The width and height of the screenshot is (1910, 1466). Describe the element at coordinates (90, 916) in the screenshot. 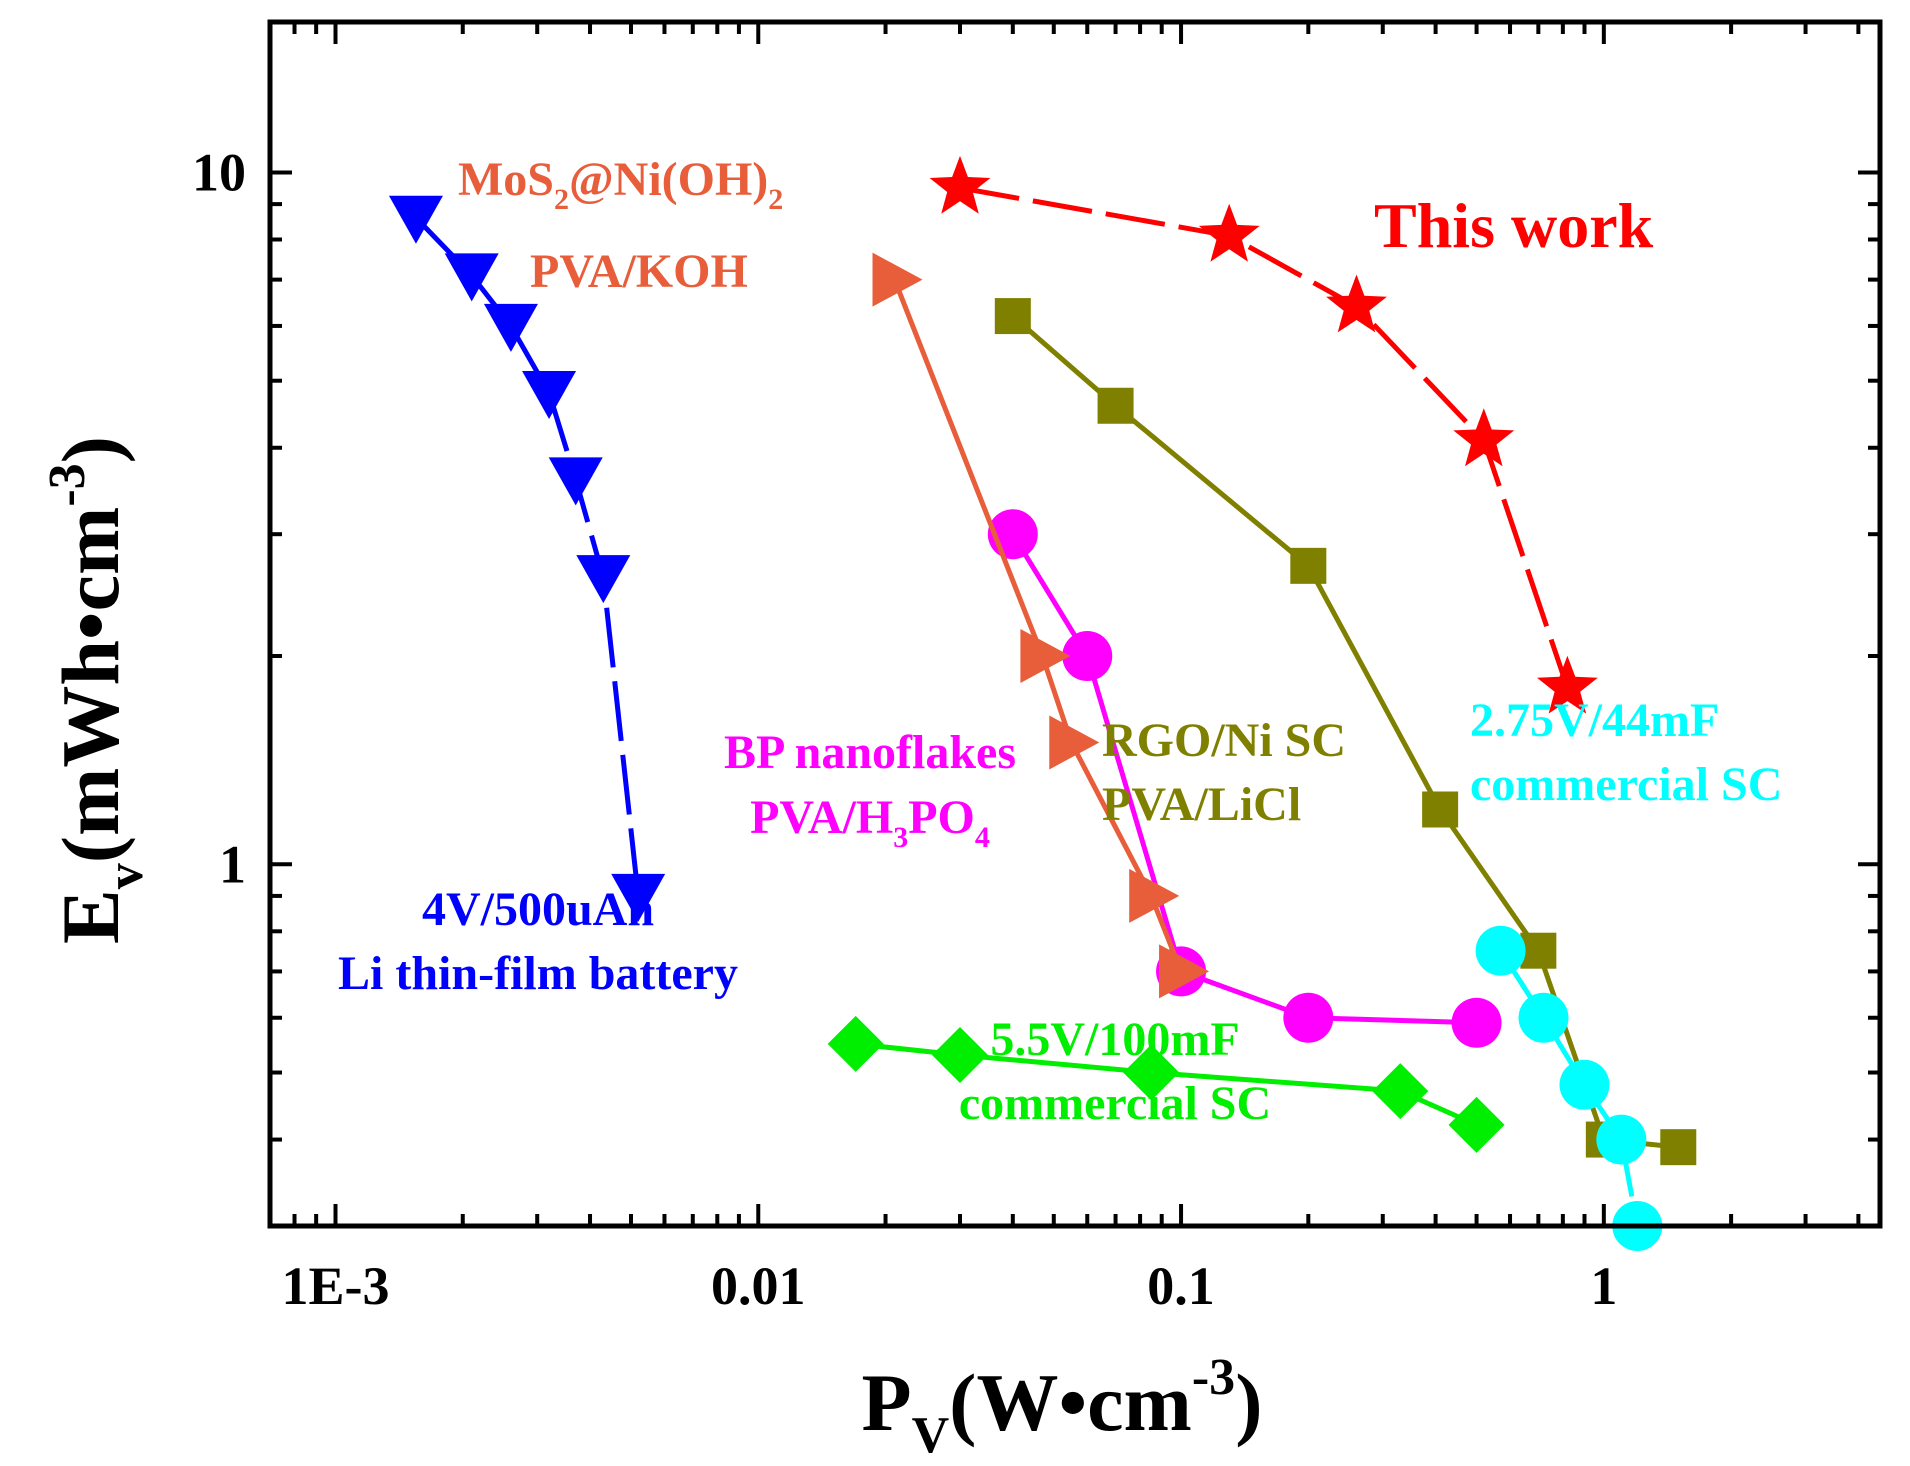

I see `y-axis-title-main: E` at that location.